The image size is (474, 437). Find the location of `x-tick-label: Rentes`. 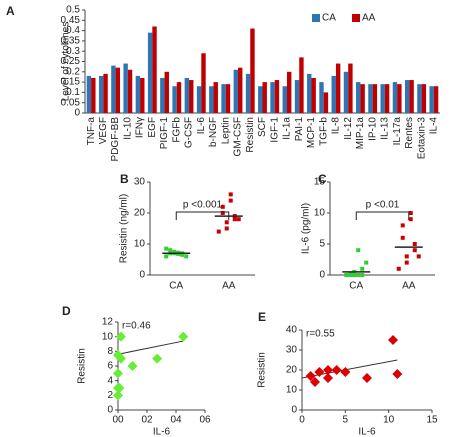

x-tick-label: Rentes is located at coordinates (409, 133).